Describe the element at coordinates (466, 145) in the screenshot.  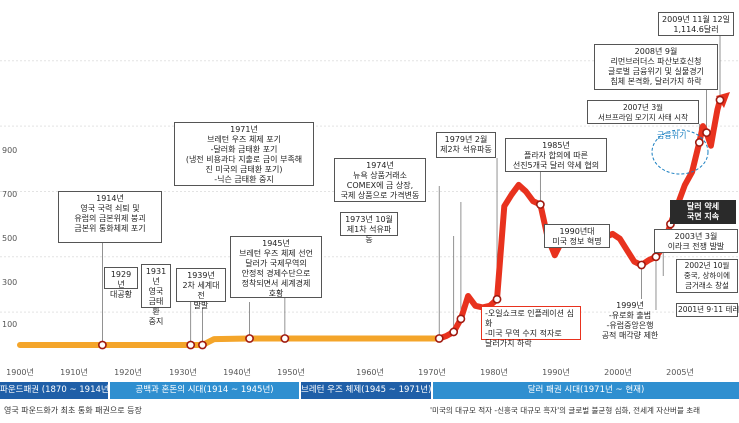
I see `annotation-1979: 1979년 2월 제2차 석유파동` at that location.